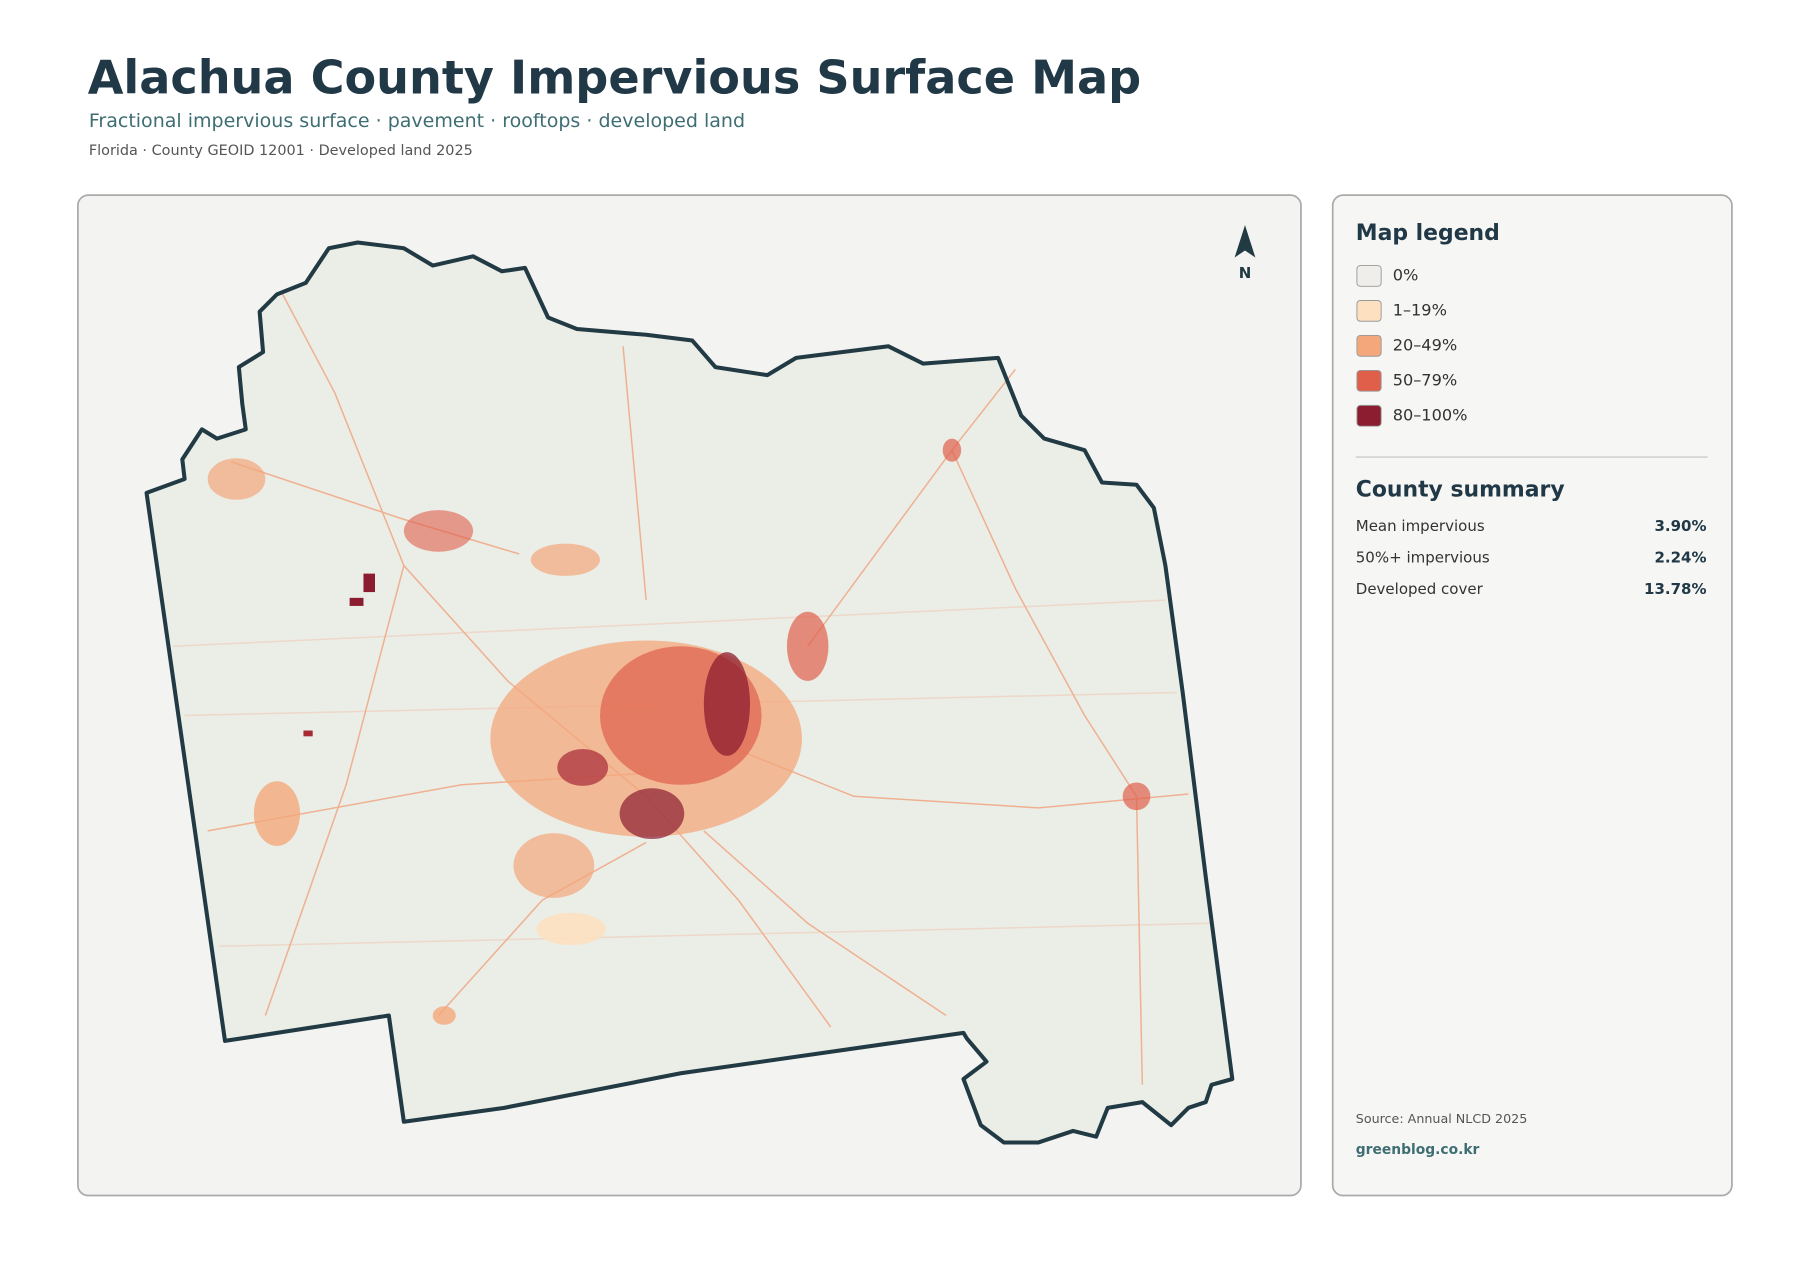 This screenshot has height=1277, width=1800. I want to click on site: greenblog.co.kr, so click(1418, 1150).